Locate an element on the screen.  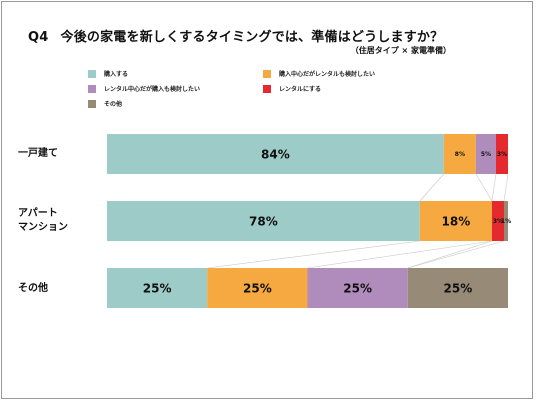
data-label-2-0: 25% is located at coordinates (157, 288).